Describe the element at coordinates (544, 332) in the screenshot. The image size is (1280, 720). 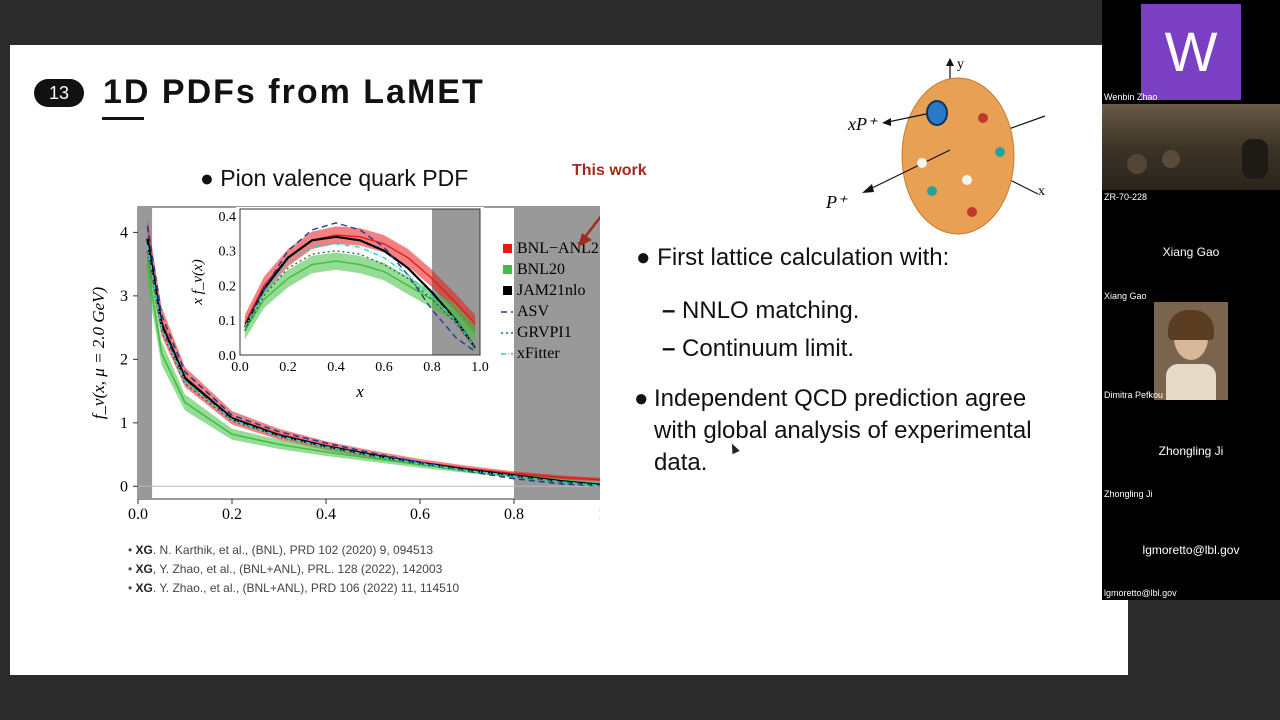
I see `legend-label: GRVPI1` at that location.